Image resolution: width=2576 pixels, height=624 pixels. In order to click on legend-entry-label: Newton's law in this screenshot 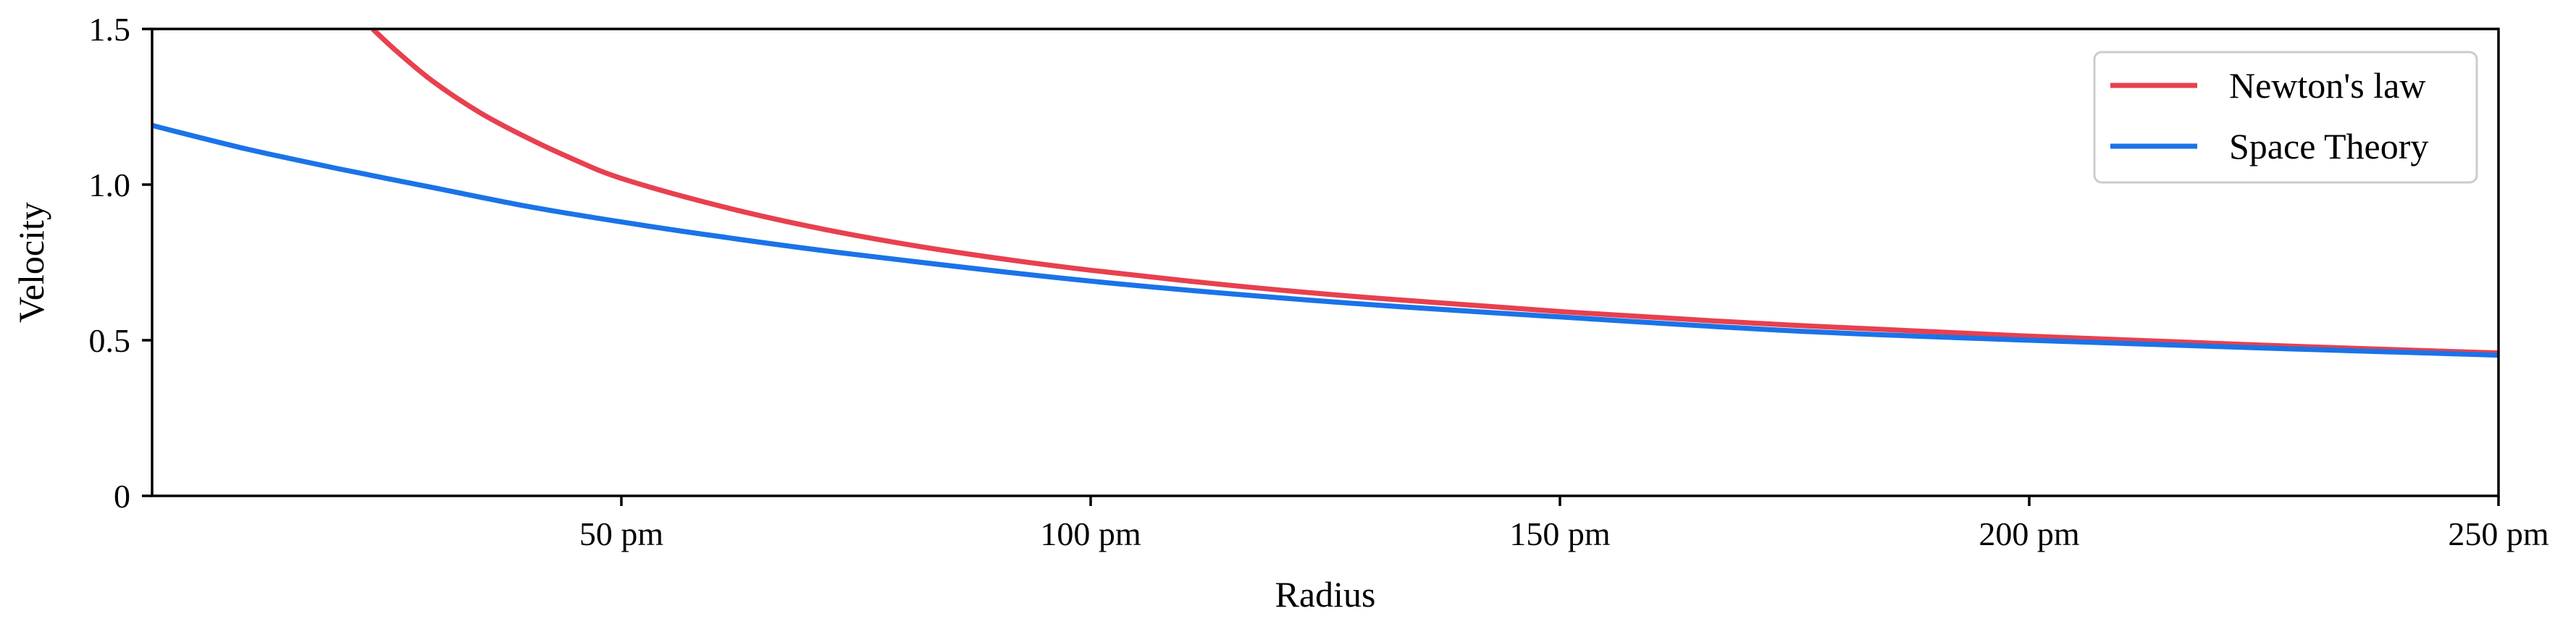, I will do `click(2327, 85)`.